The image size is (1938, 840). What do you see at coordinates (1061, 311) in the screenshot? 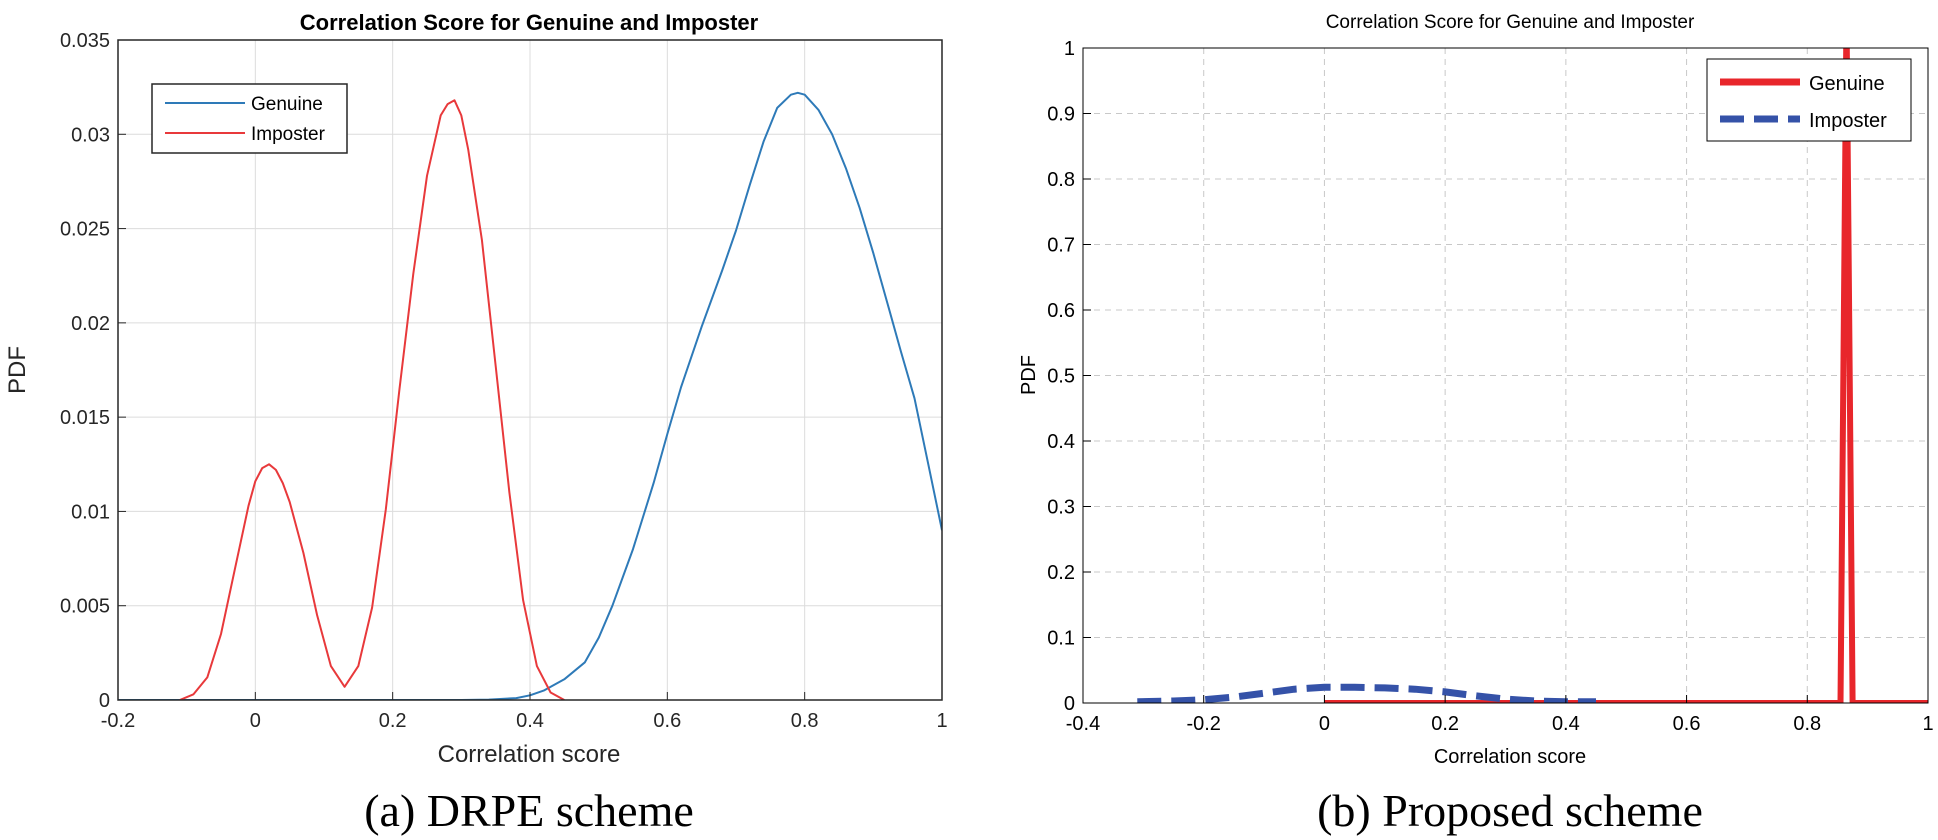
I see `y-tick-label: 0.6` at bounding box center [1061, 311].